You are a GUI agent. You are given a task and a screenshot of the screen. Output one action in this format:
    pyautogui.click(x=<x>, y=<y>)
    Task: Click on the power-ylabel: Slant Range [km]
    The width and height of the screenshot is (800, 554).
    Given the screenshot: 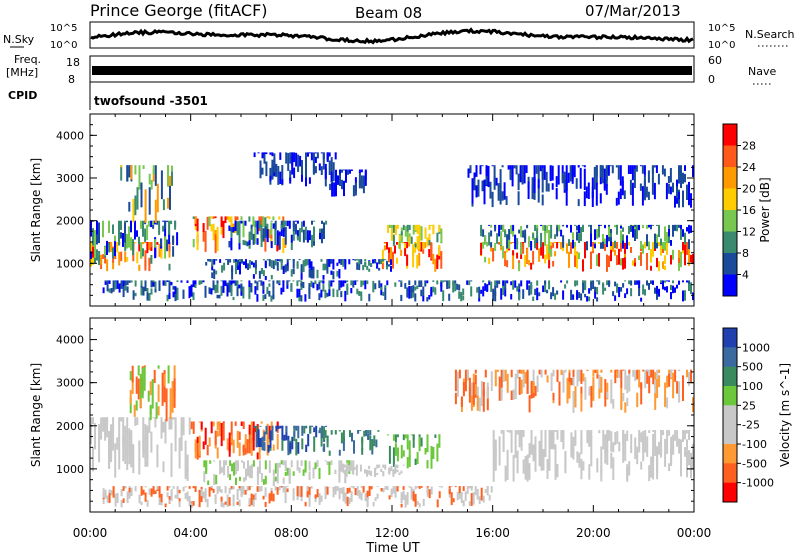 What is the action you would take?
    pyautogui.click(x=36, y=210)
    